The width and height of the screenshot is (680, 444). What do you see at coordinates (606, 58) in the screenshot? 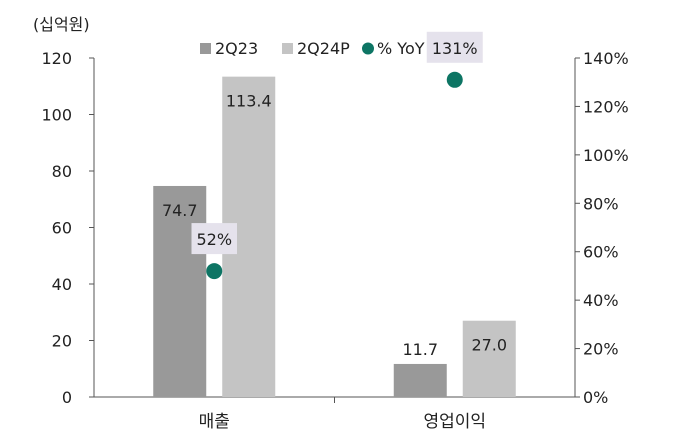
I see `y2-tick-label: 140%` at bounding box center [606, 58].